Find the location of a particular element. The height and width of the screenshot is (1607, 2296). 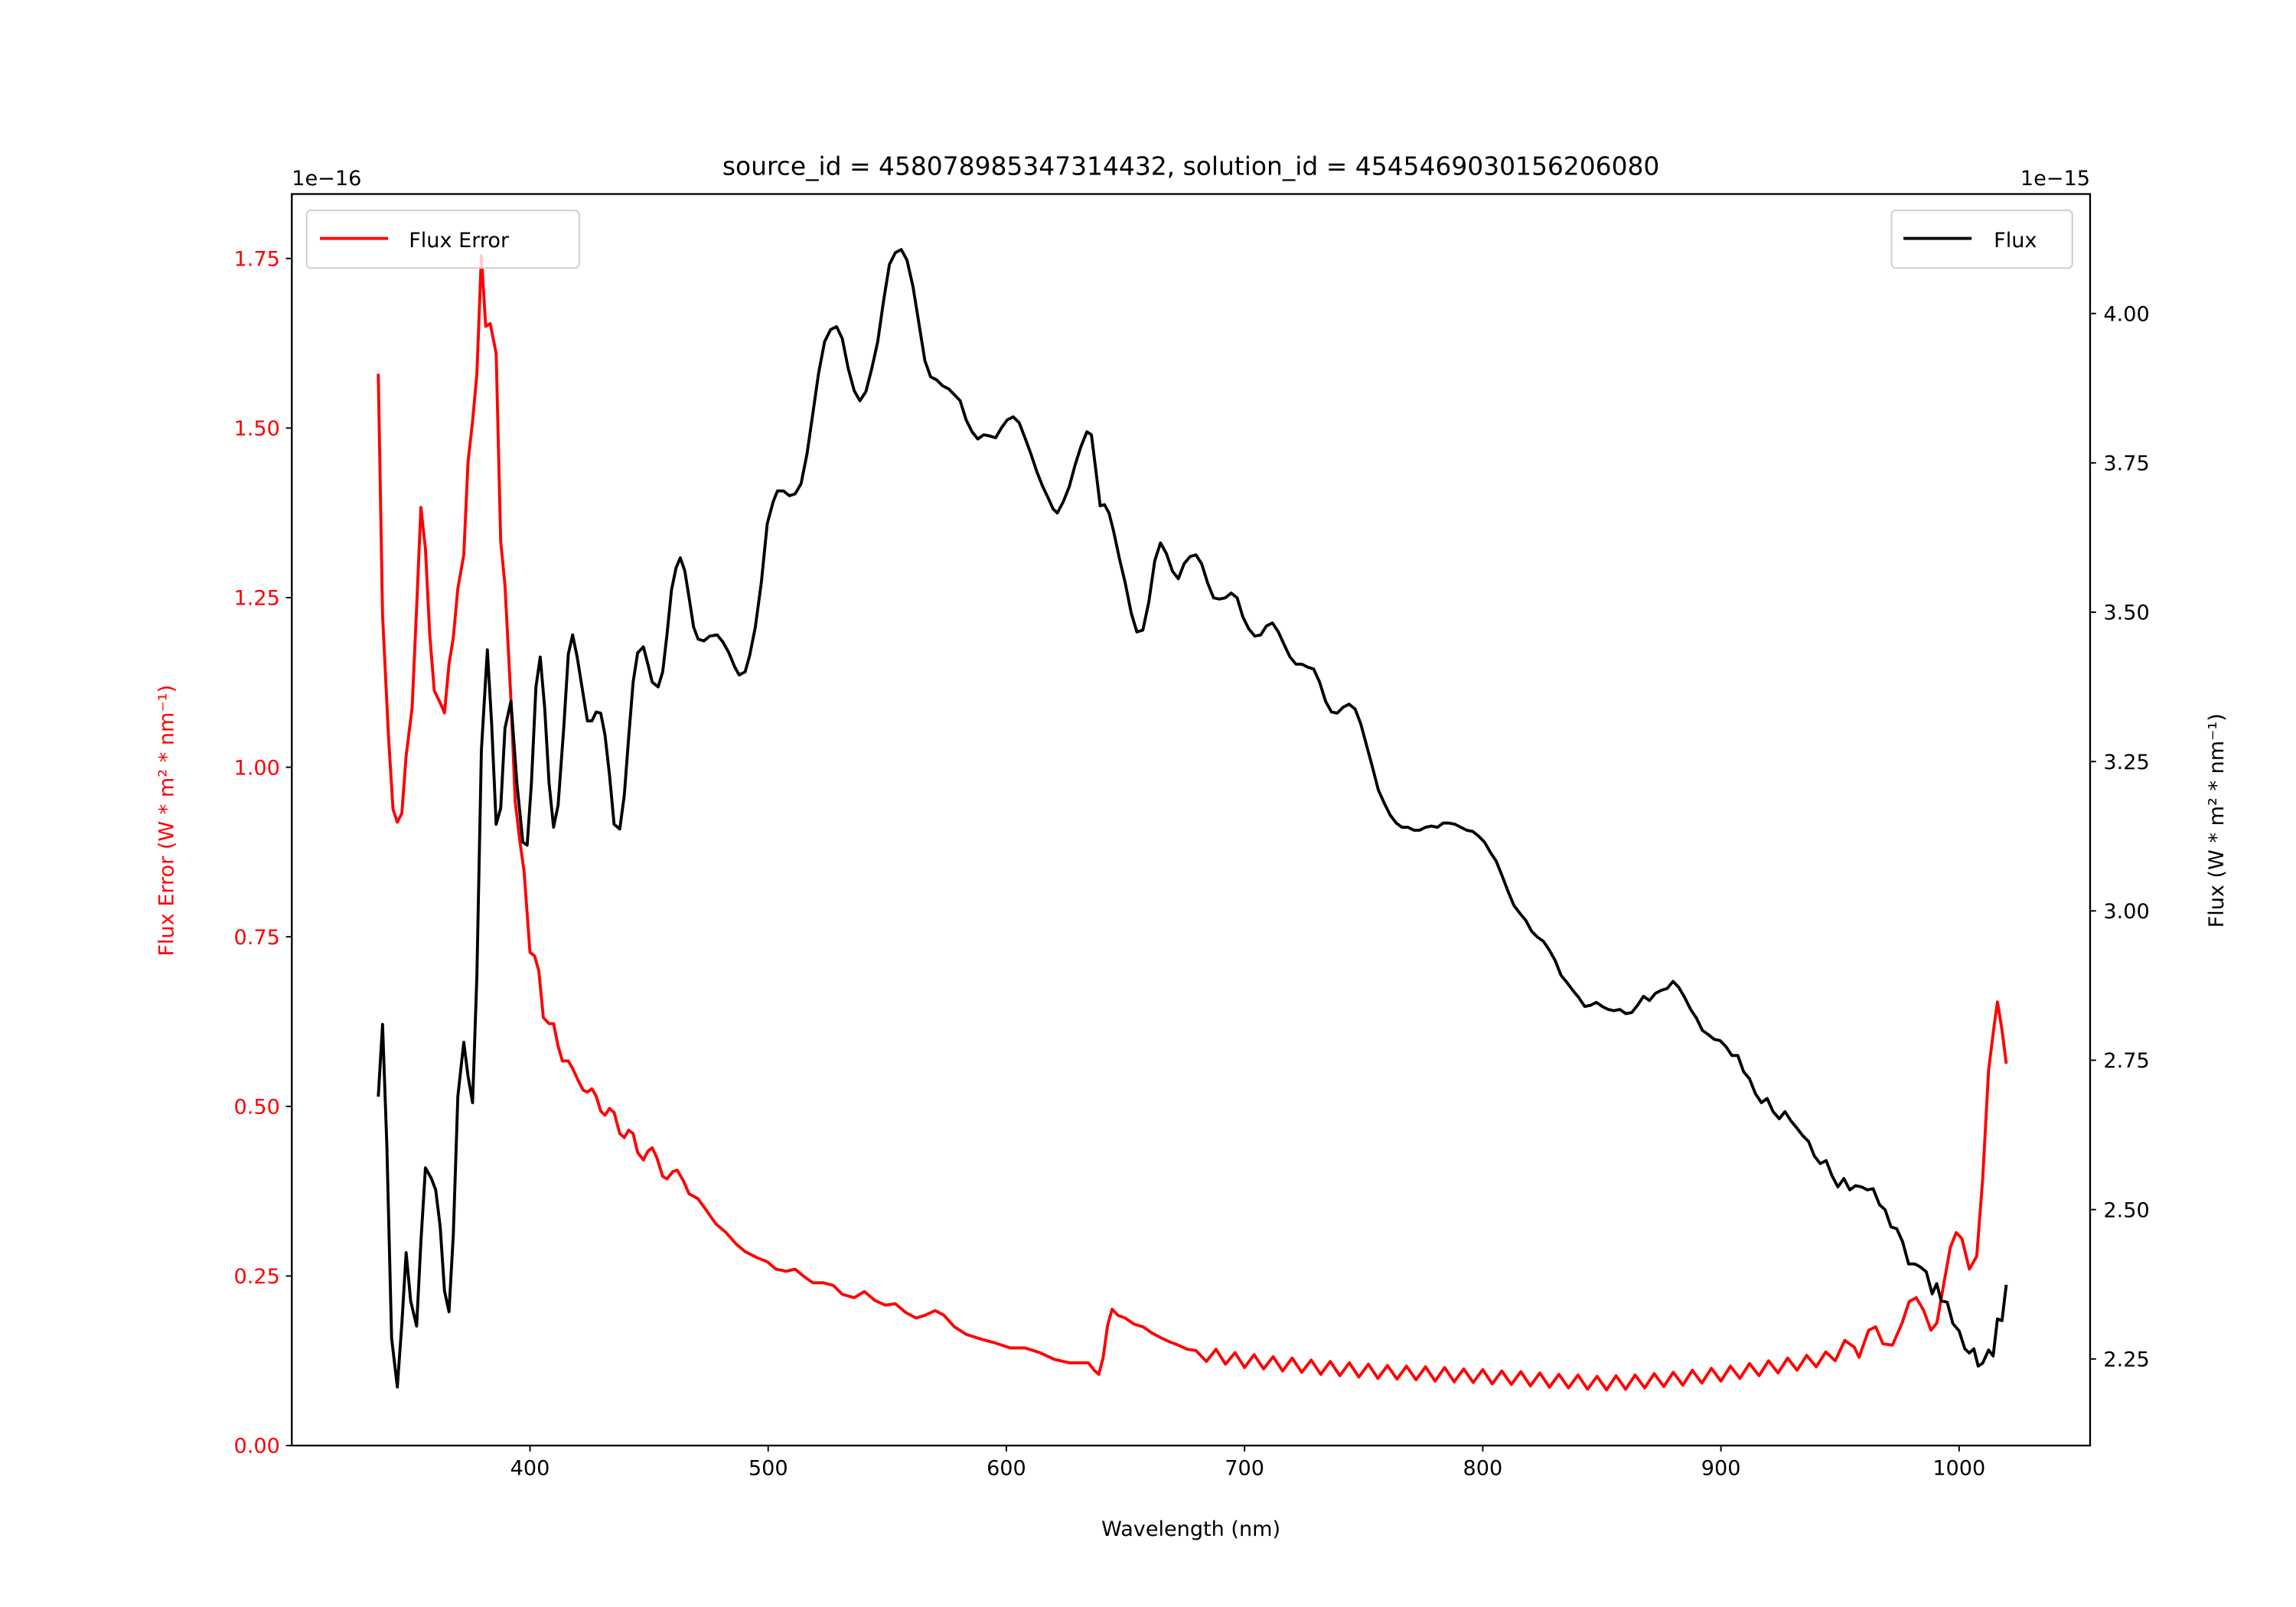

x-tick-label: 600 is located at coordinates (1006, 1469).